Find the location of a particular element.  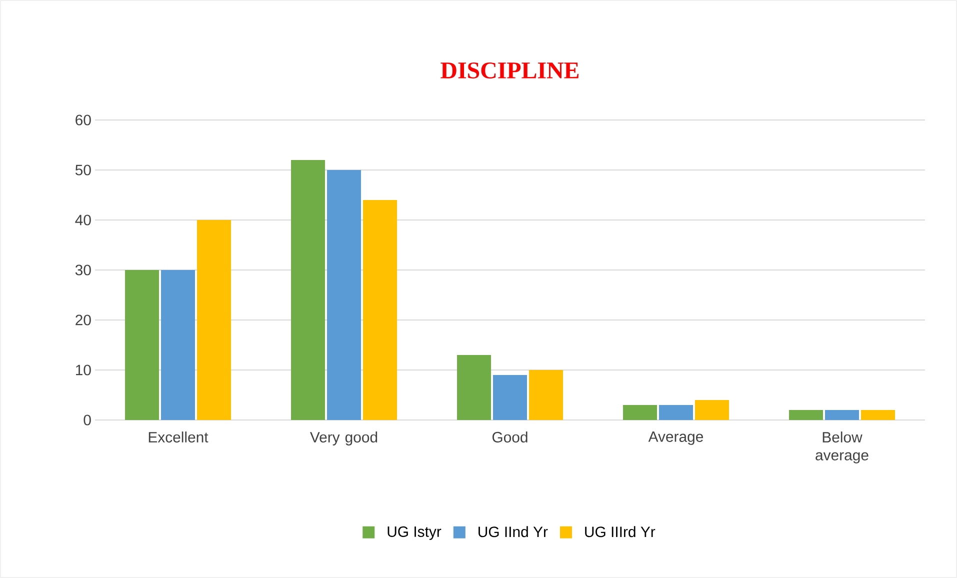

chart-title: DISCIPLINE is located at coordinates (509, 70).